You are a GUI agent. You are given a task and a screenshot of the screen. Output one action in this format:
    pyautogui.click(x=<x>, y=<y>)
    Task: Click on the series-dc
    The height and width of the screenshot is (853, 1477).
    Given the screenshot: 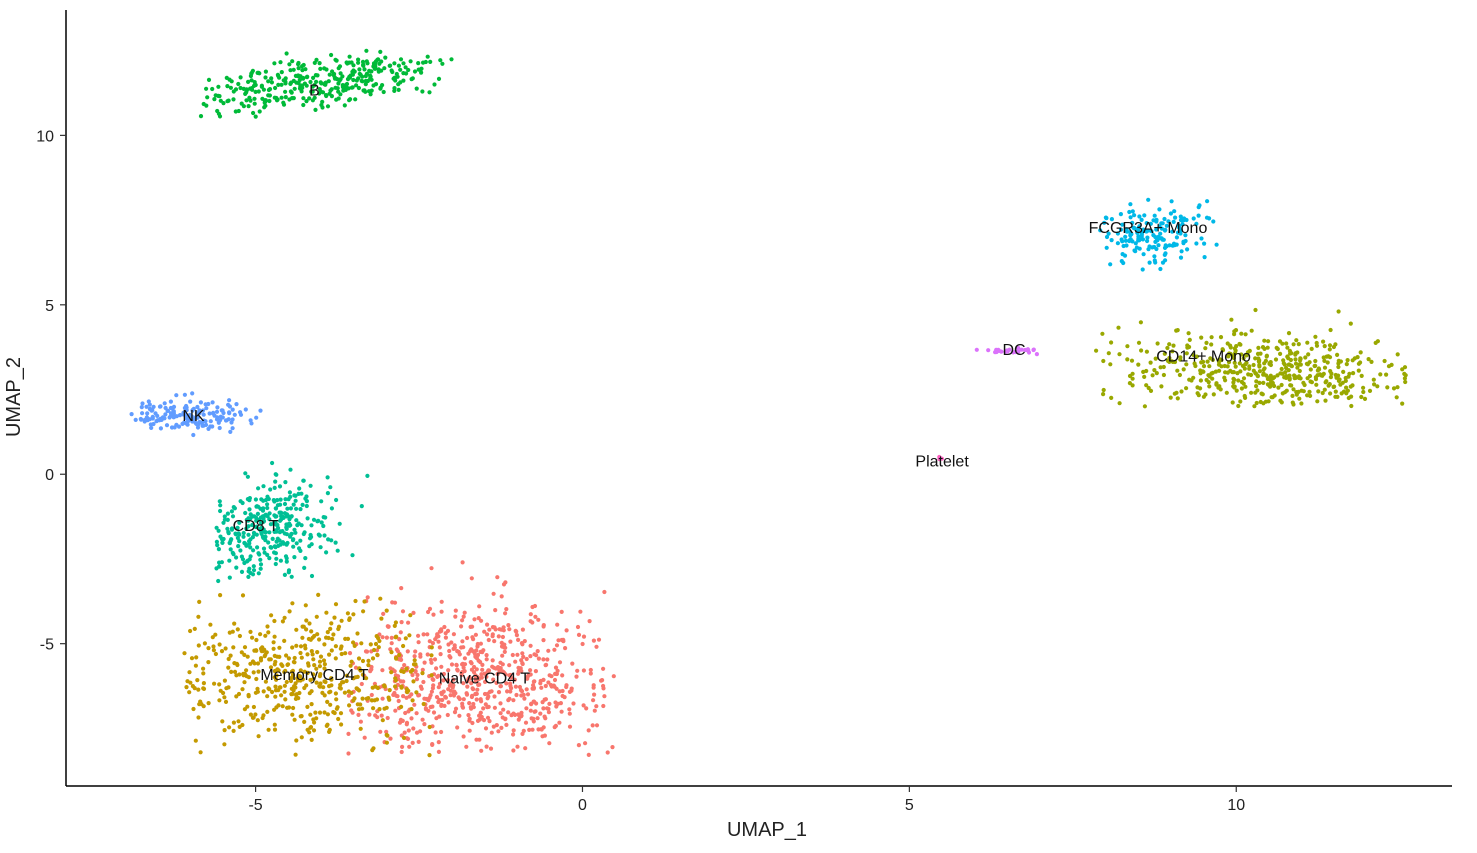 What is the action you would take?
    pyautogui.click(x=1006, y=351)
    